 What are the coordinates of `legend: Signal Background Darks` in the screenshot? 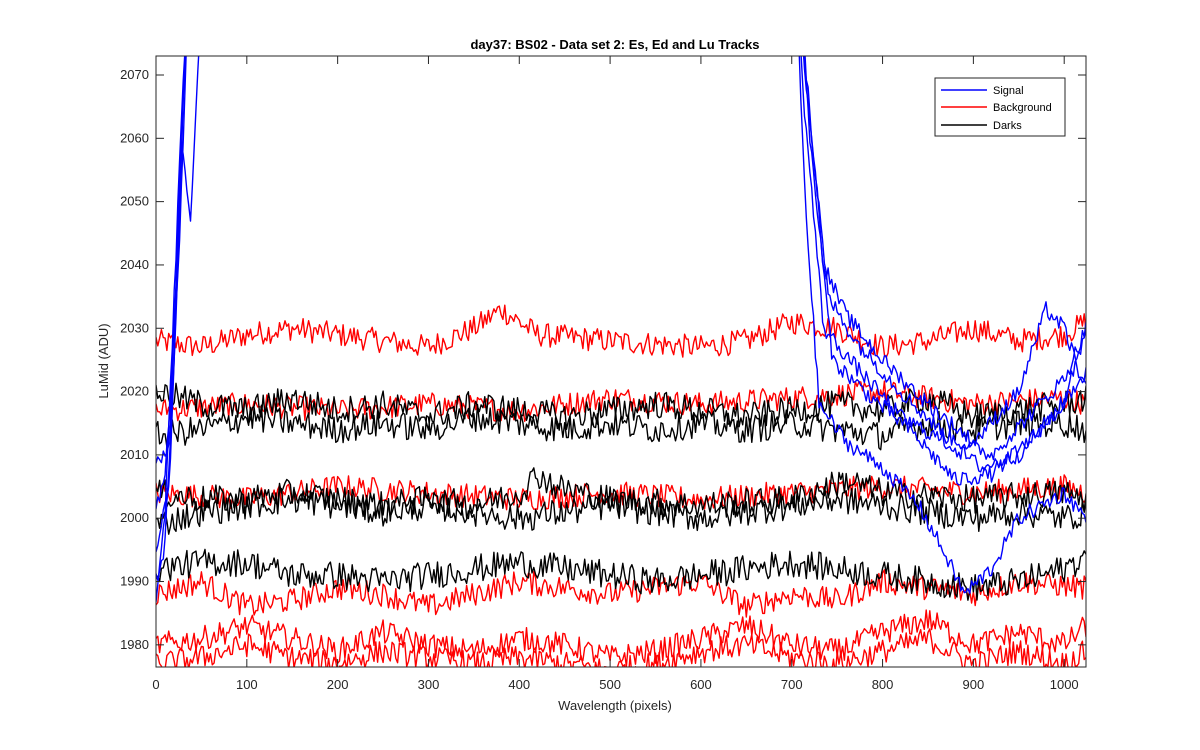 It's located at (1000, 107).